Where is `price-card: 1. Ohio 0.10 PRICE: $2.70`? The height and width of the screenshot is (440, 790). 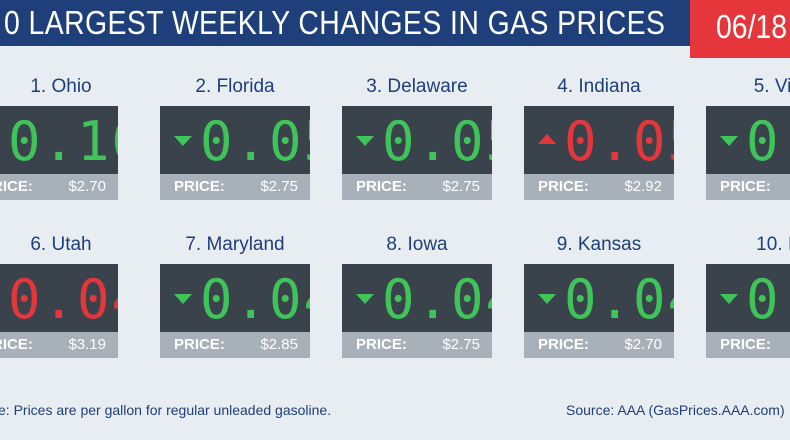 price-card: 1. Ohio 0.10 PRICE: $2.70 is located at coordinates (59, 141).